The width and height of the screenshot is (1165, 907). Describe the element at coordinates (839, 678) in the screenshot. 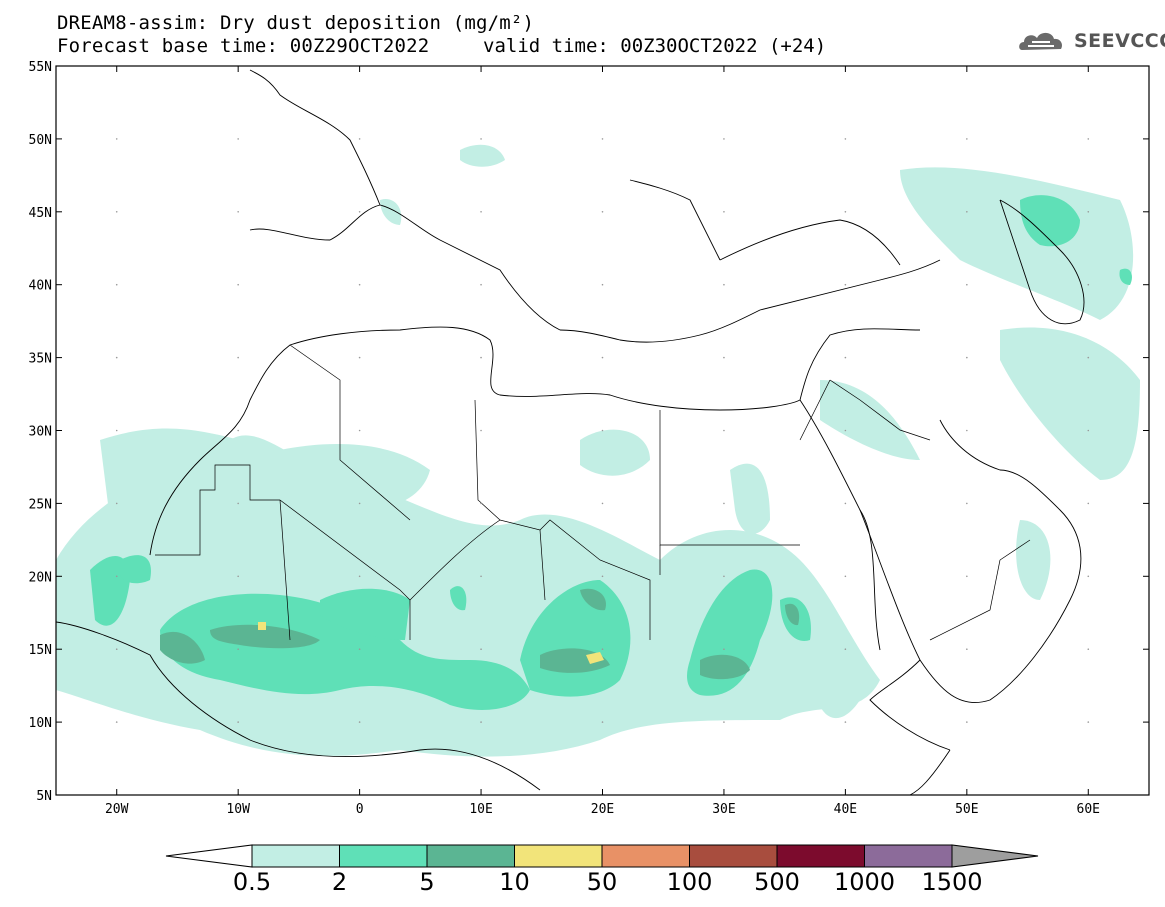

I see `field-light-horn` at that location.